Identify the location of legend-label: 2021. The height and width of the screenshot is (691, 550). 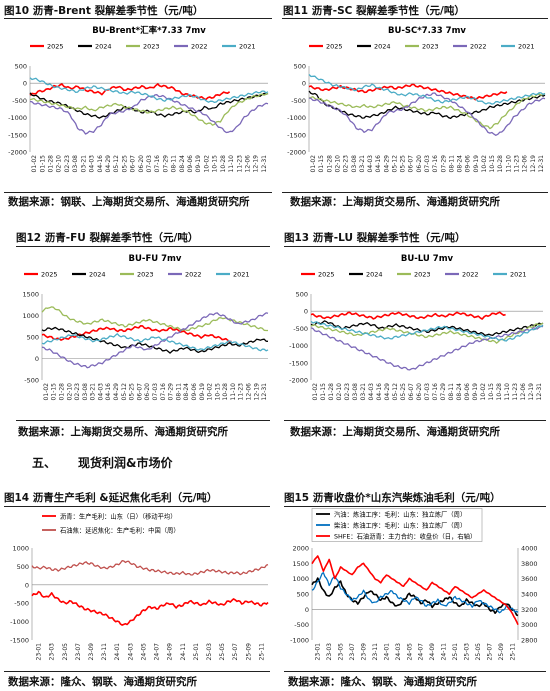
(241, 275).